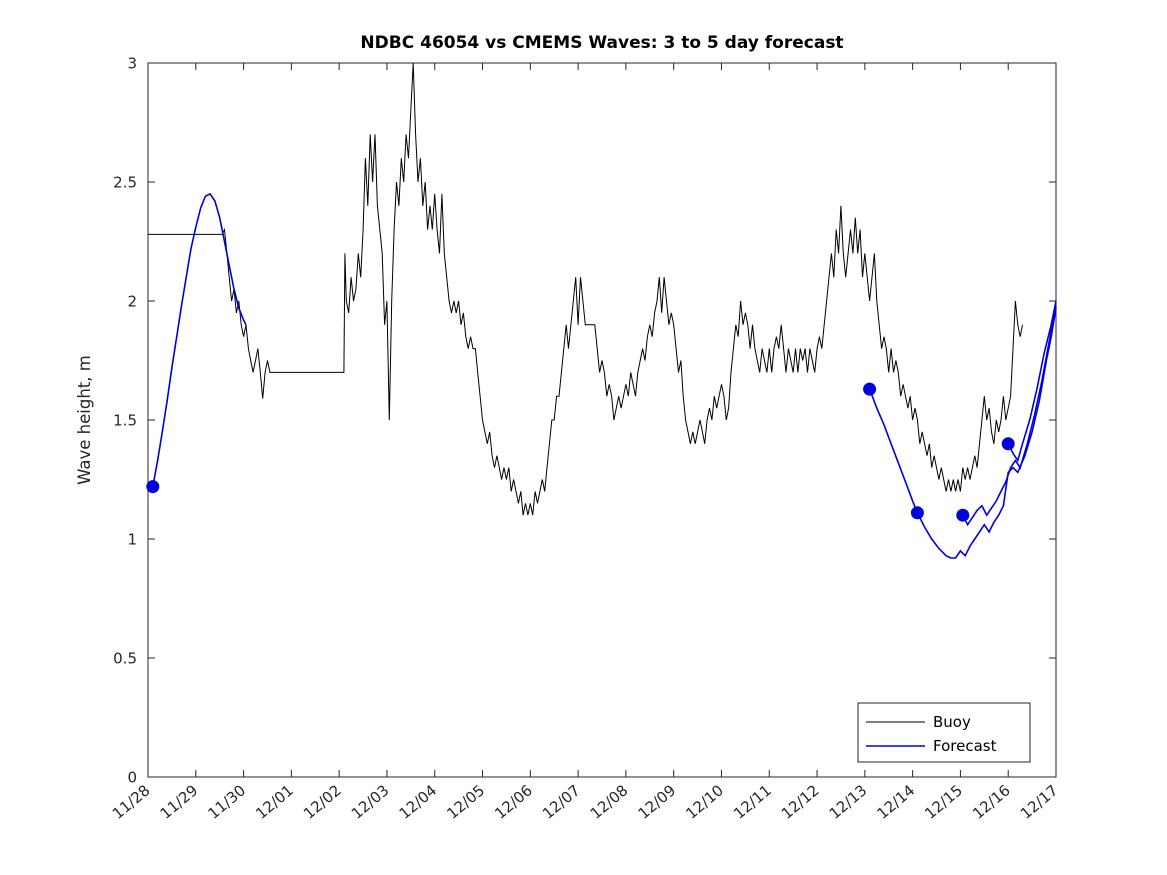 This screenshot has height=875, width=1167. Describe the element at coordinates (125, 659) in the screenshot. I see `y-tick-label: 0.5` at that location.